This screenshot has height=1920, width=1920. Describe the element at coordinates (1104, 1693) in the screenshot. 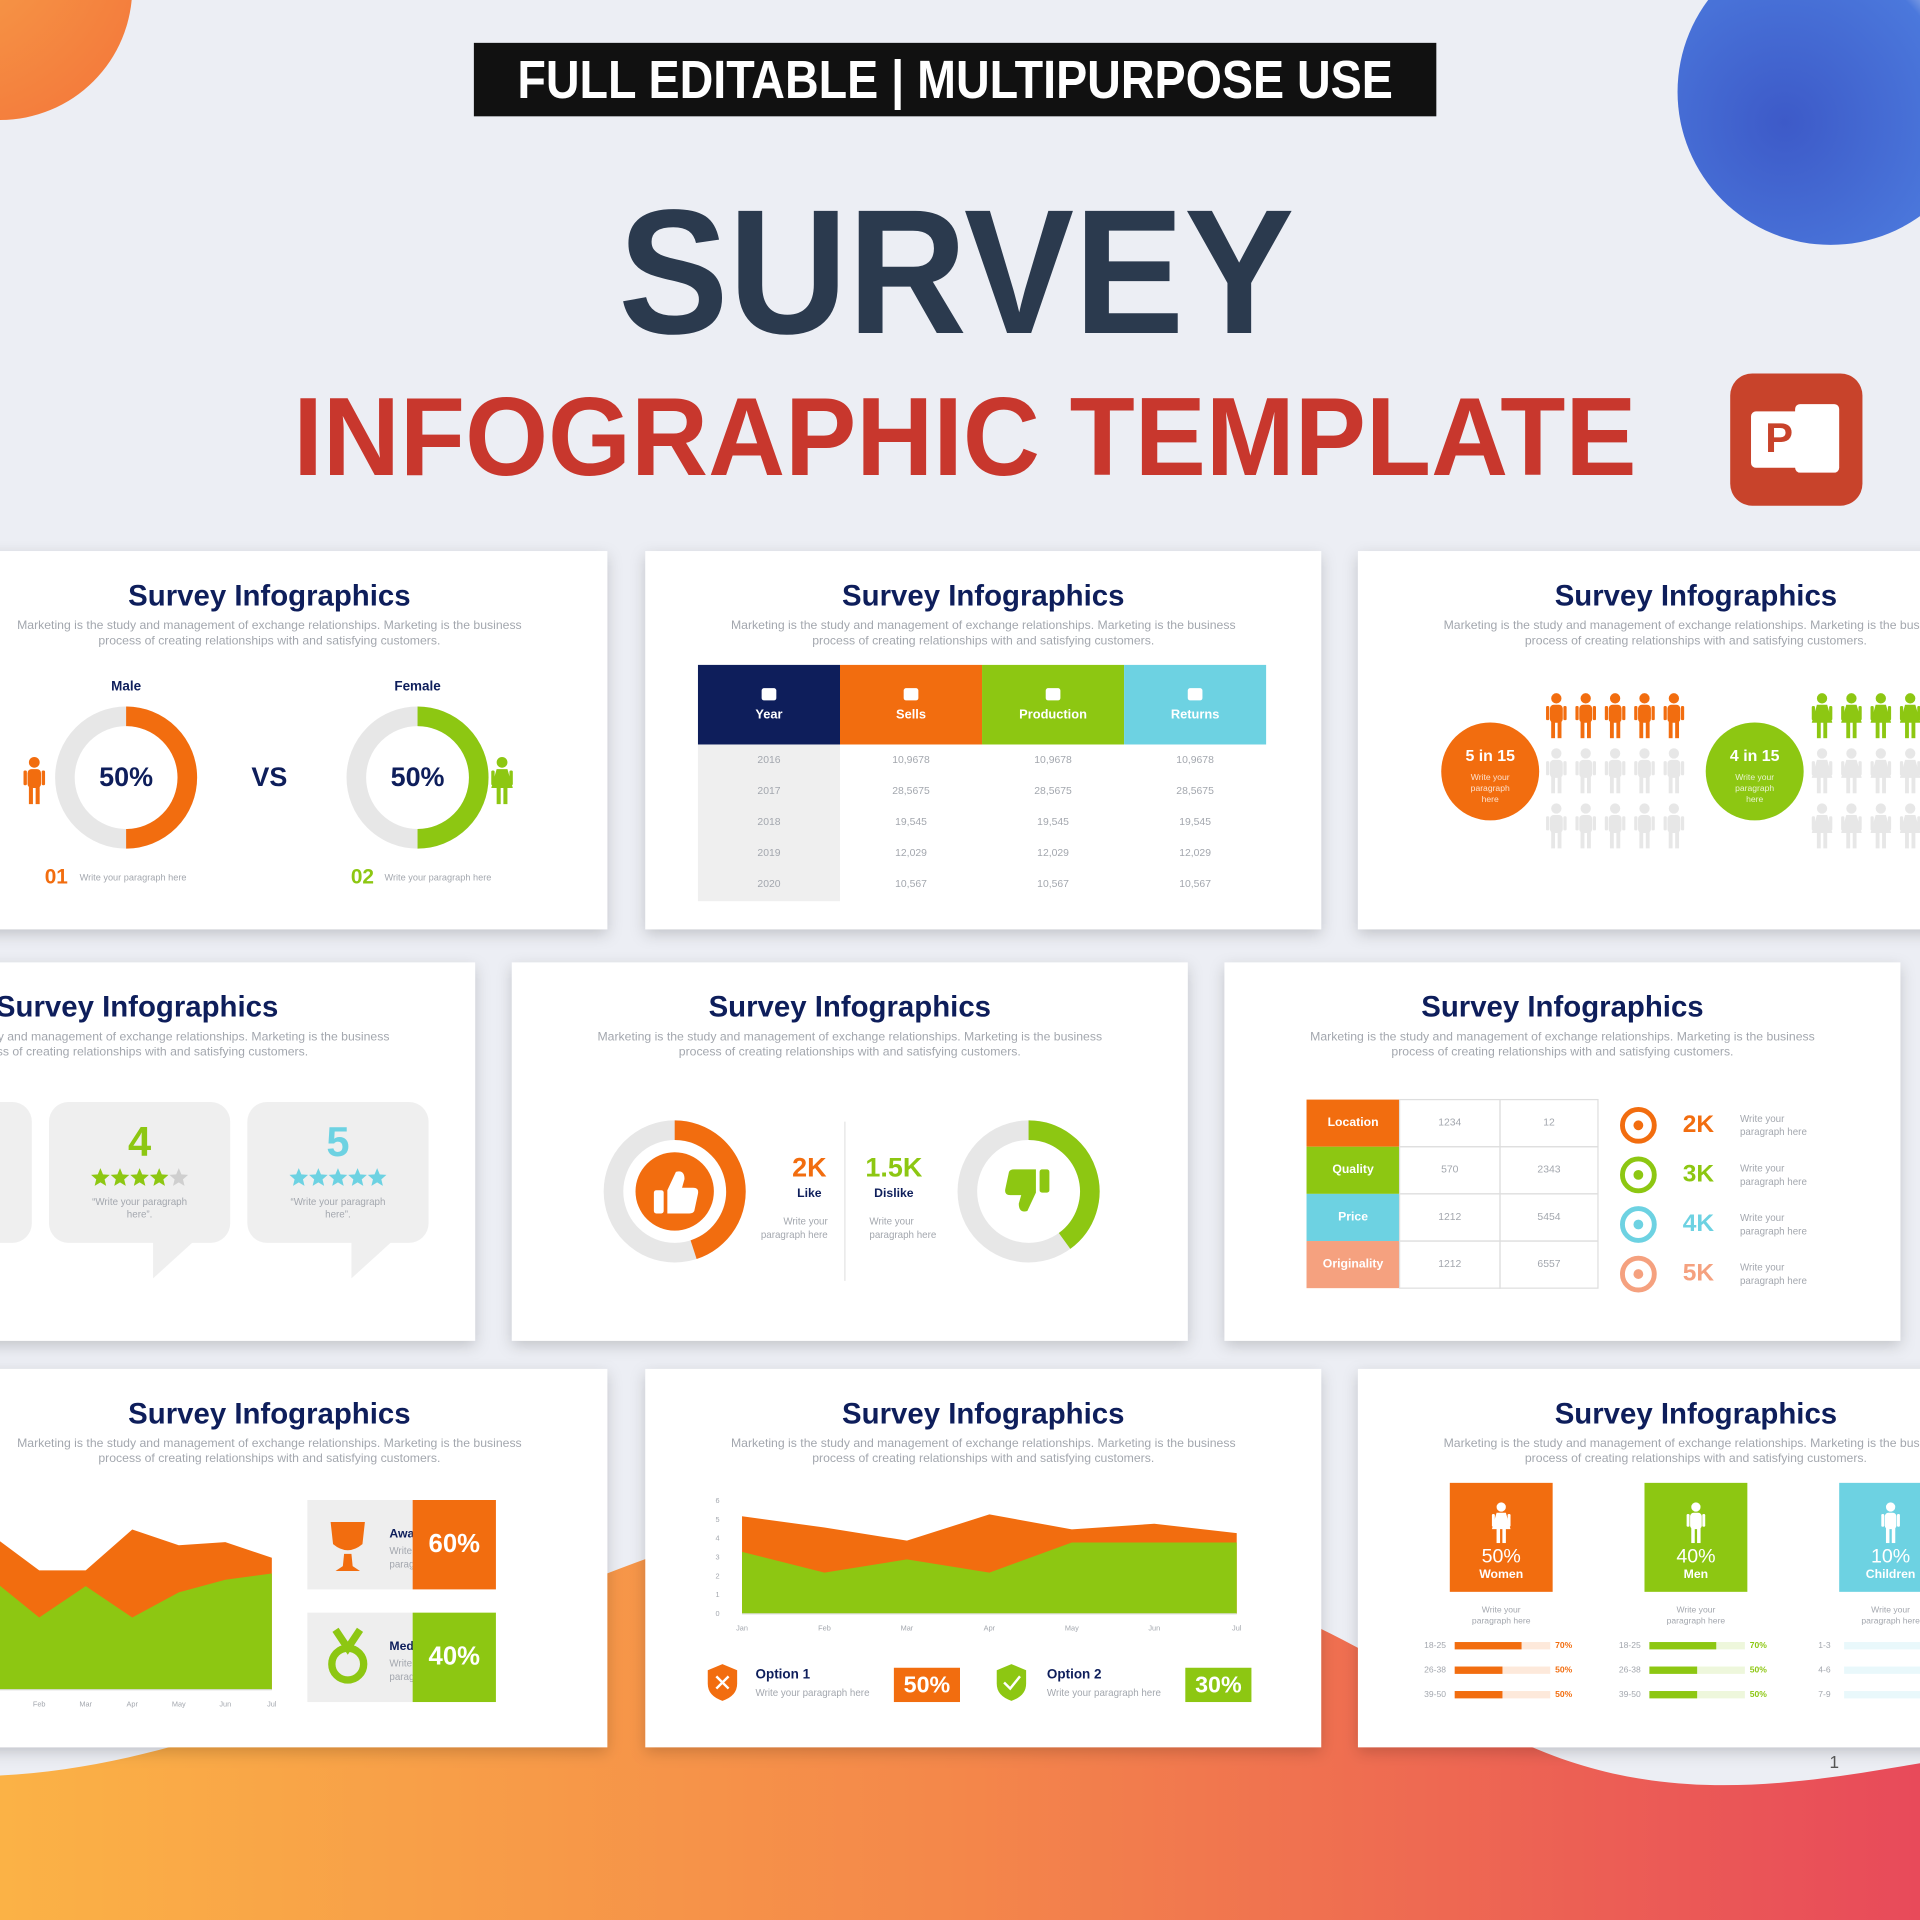

I see `option-note: Write your paragraph here` at that location.